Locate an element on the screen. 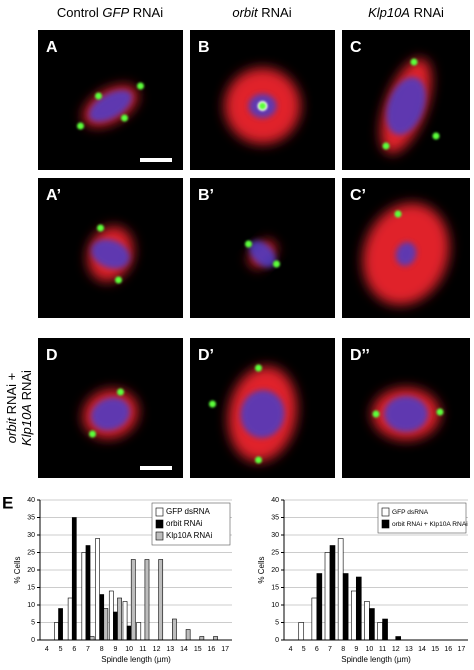  x-tick-label: 12 is located at coordinates (396, 649).